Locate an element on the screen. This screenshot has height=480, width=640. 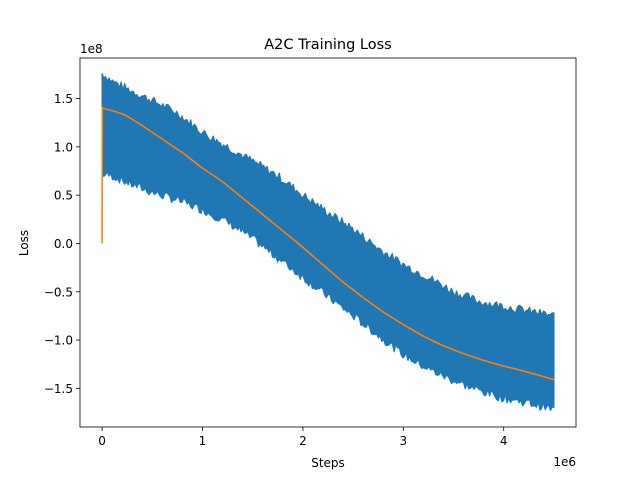
y-axis-offset-label: 1e8 is located at coordinates (91, 49).